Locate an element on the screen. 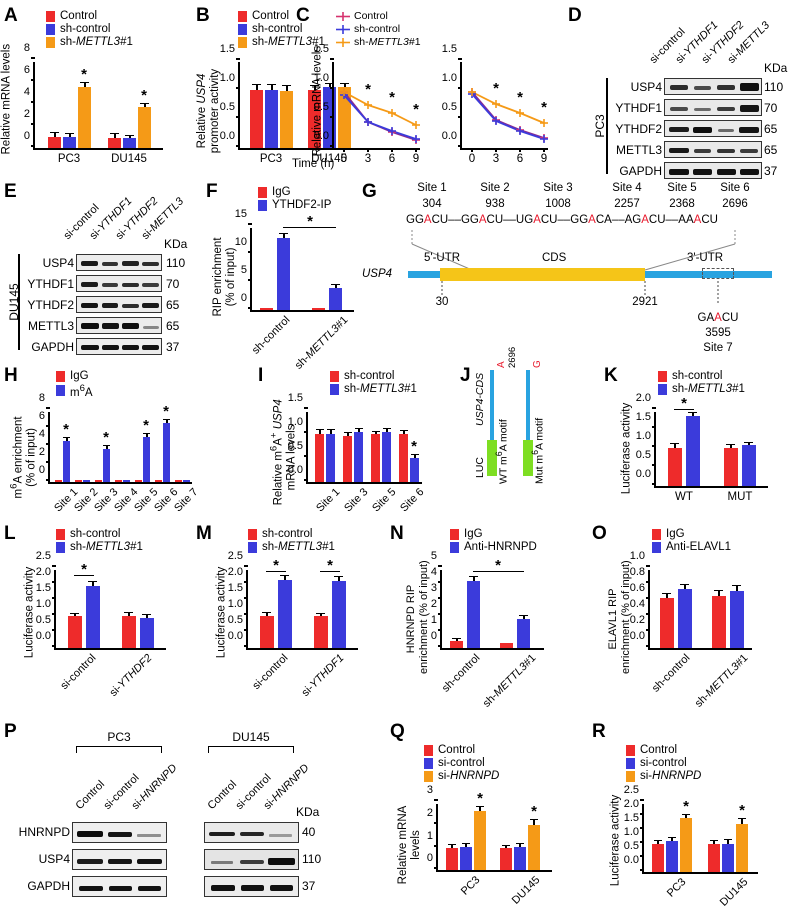 This screenshot has height=909, width=792. legend-item: IgG is located at coordinates (691, 534).